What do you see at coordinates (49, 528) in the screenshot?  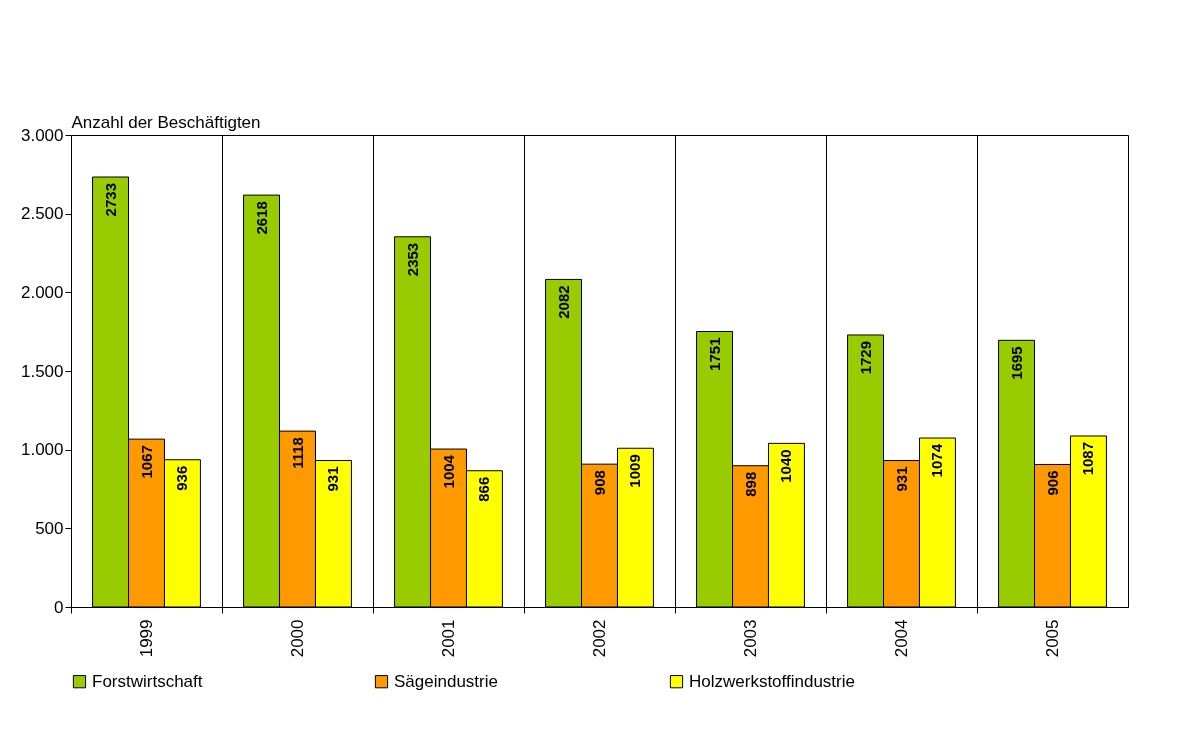 I see `y-tick-label: 500` at bounding box center [49, 528].